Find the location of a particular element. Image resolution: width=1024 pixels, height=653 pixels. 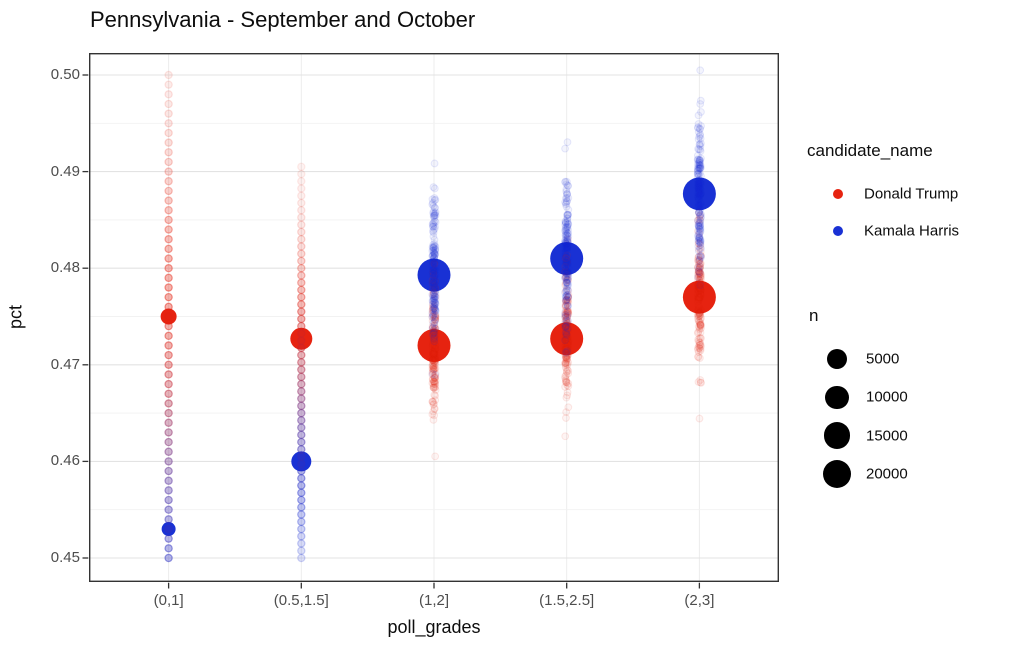

spray-discrete-cat0 is located at coordinates (168, 316).